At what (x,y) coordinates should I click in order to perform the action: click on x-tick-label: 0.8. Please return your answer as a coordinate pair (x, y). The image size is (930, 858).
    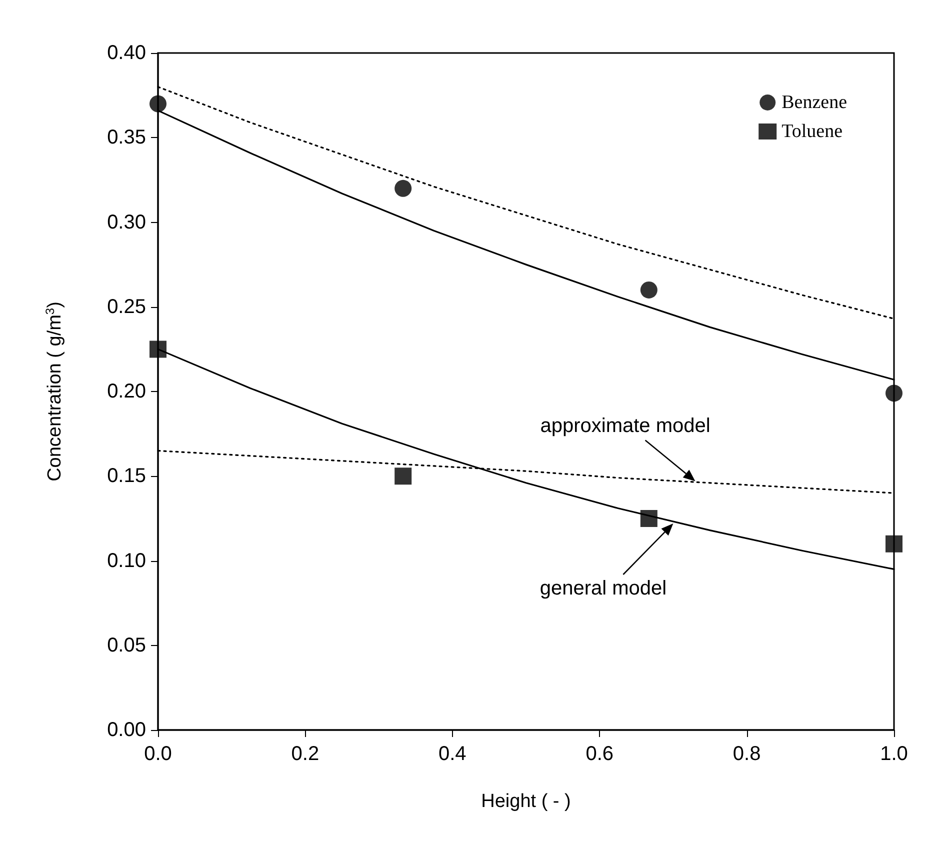
    Looking at the image, I should click on (746, 754).